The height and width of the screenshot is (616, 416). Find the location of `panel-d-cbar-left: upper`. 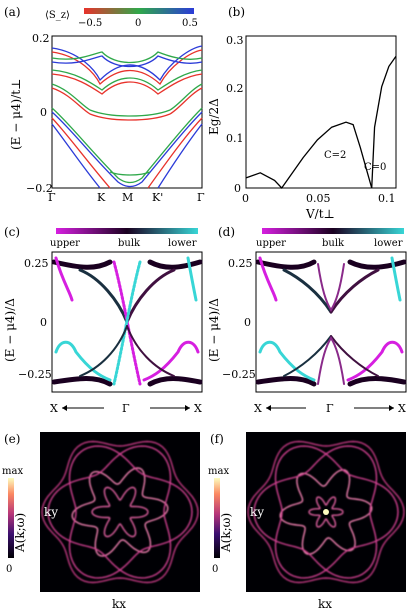

panel-d-cbar-left: upper is located at coordinates (271, 243).